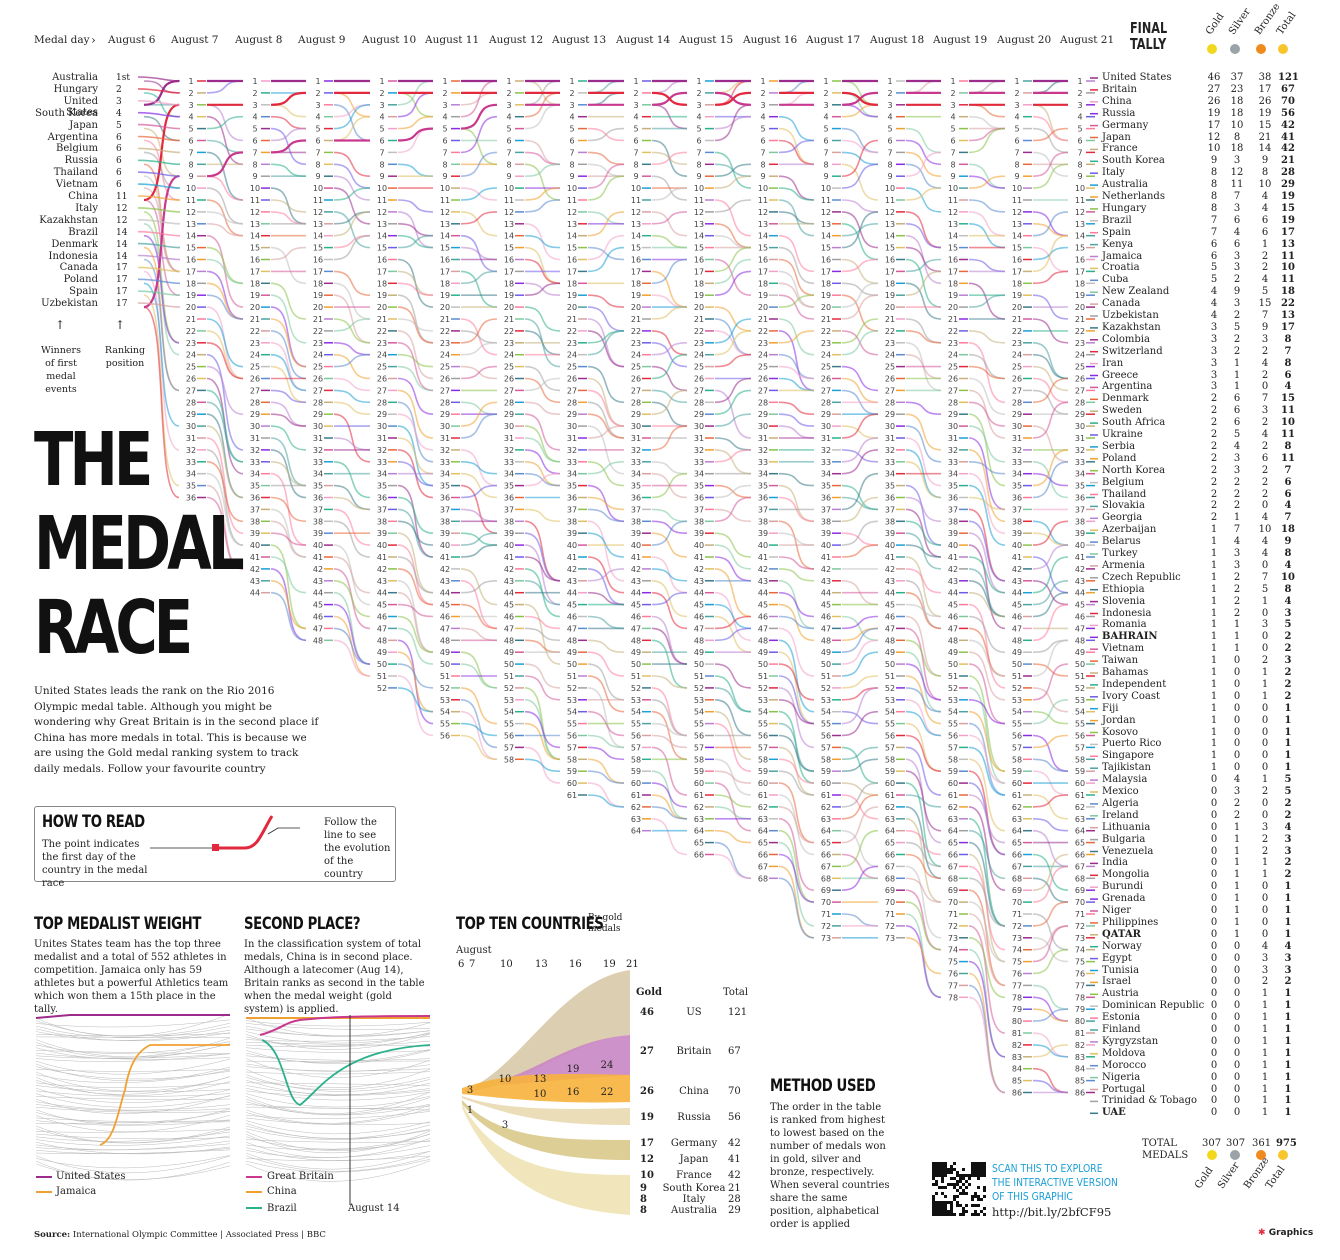  Describe the element at coordinates (1214, 327) in the screenshot. I see `tally-gold: 3` at that location.